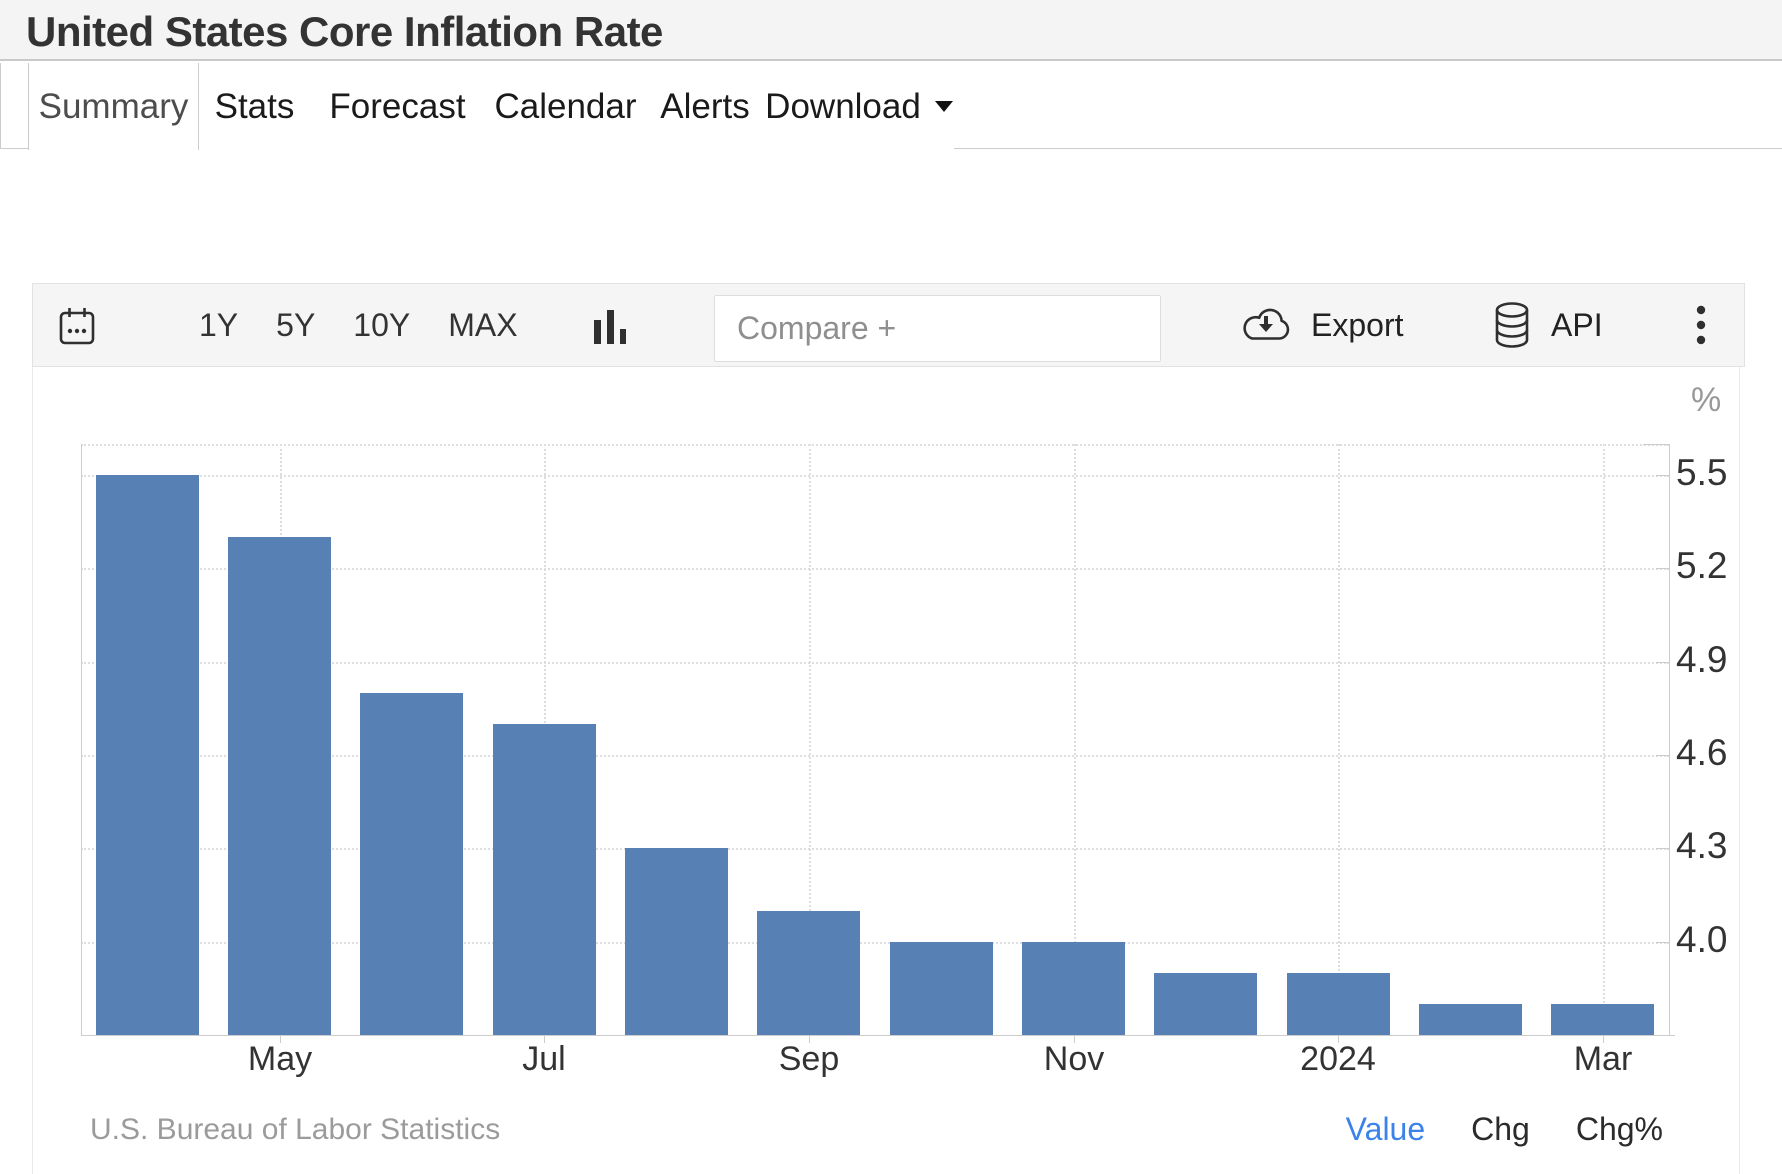 The height and width of the screenshot is (1174, 1782). Describe the element at coordinates (611, 326) in the screenshot. I see `column-chart-type-icon` at that location.